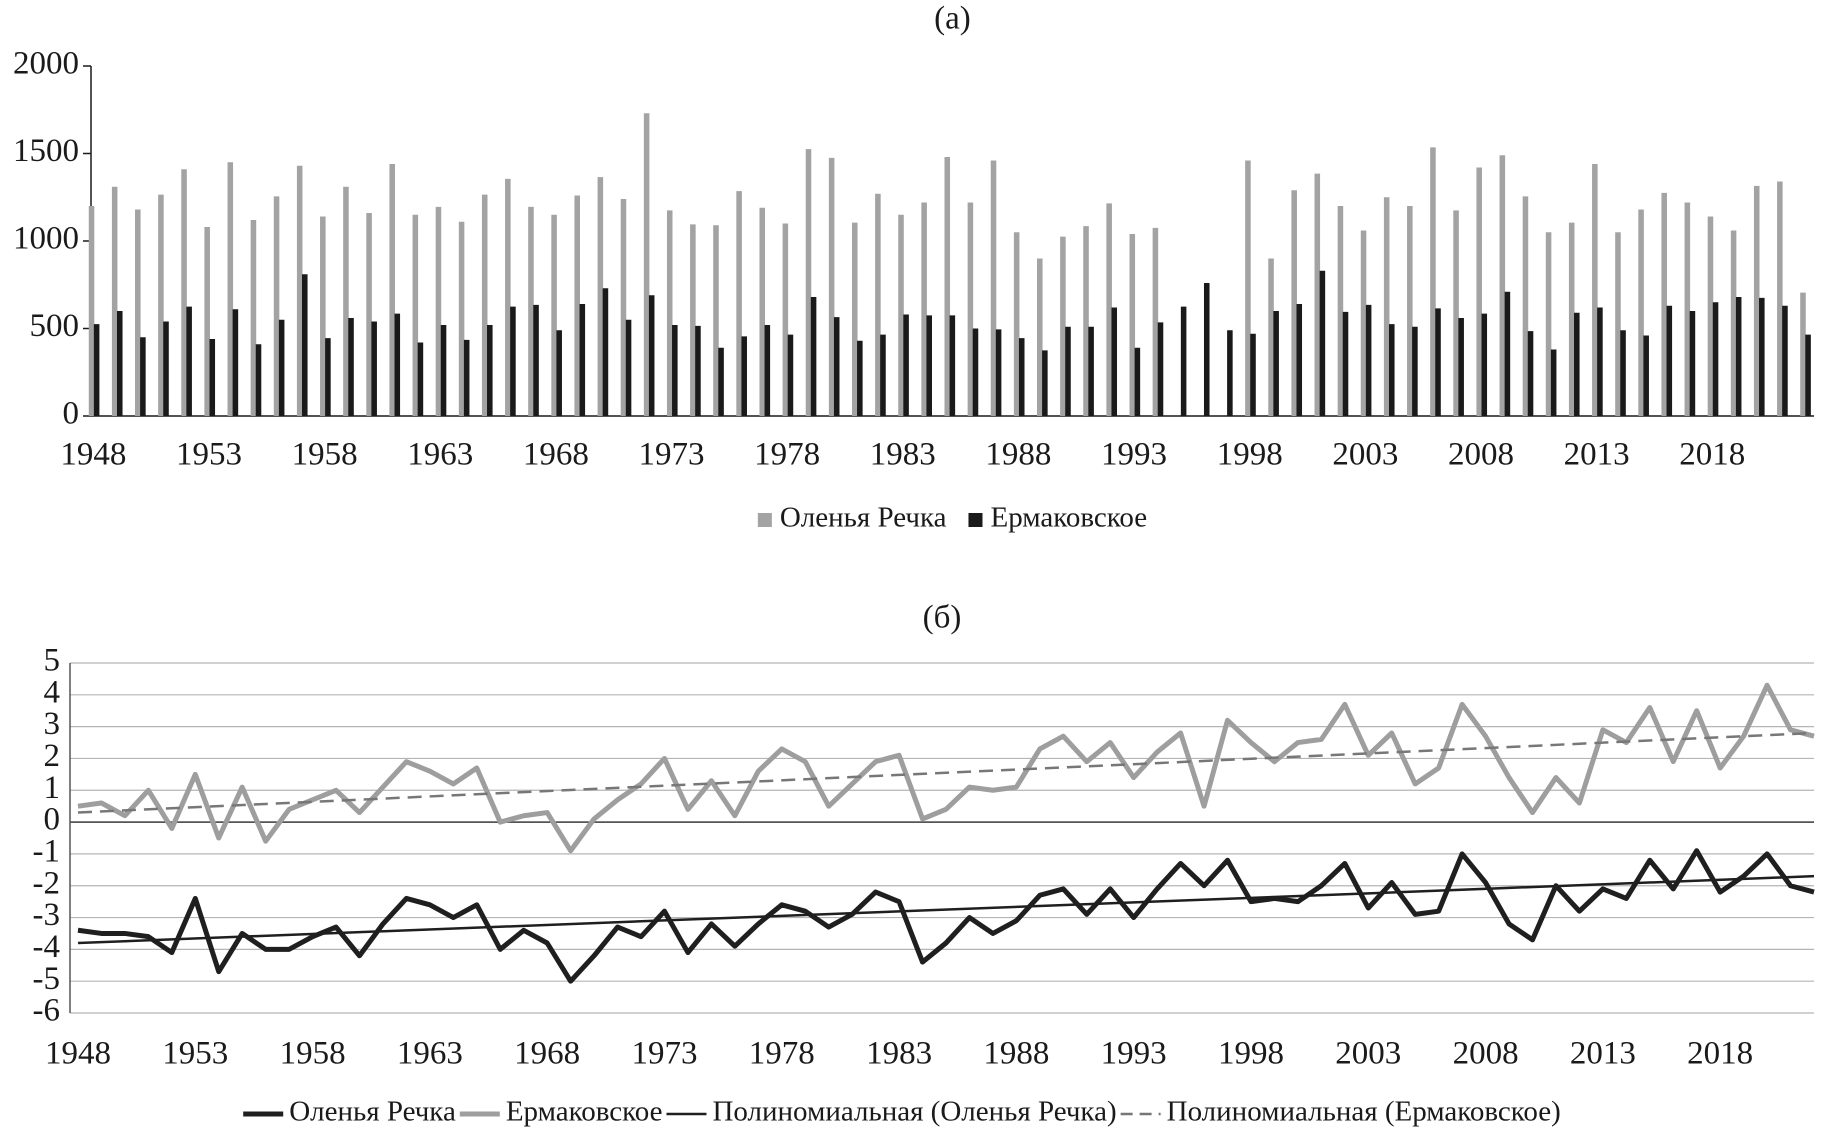 Image resolution: width=1824 pixels, height=1139 pixels. Describe the element at coordinates (952, 19) in the screenshot. I see `chart-title: (а)` at that location.